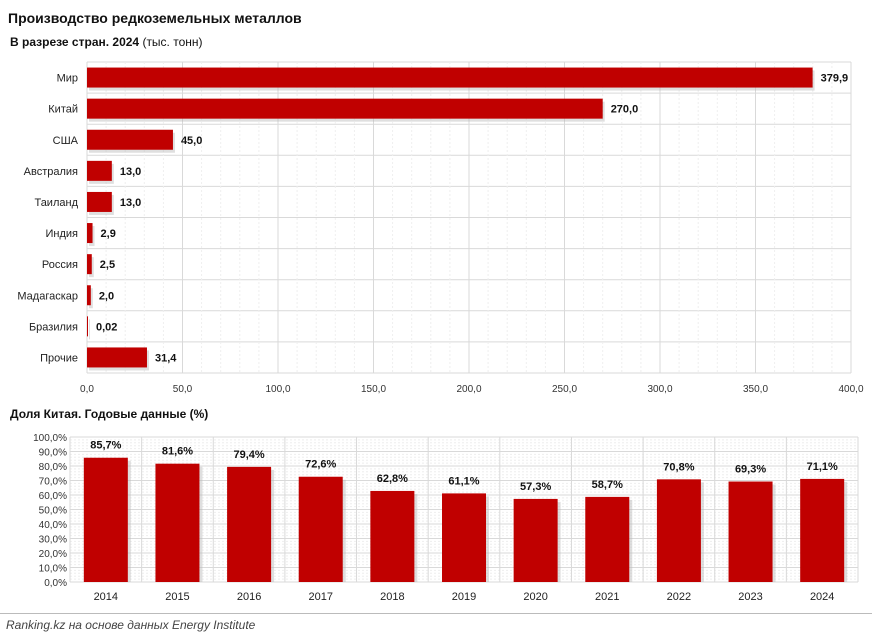 This screenshot has height=638, width=872. I want to click on column-2024, so click(822, 530).